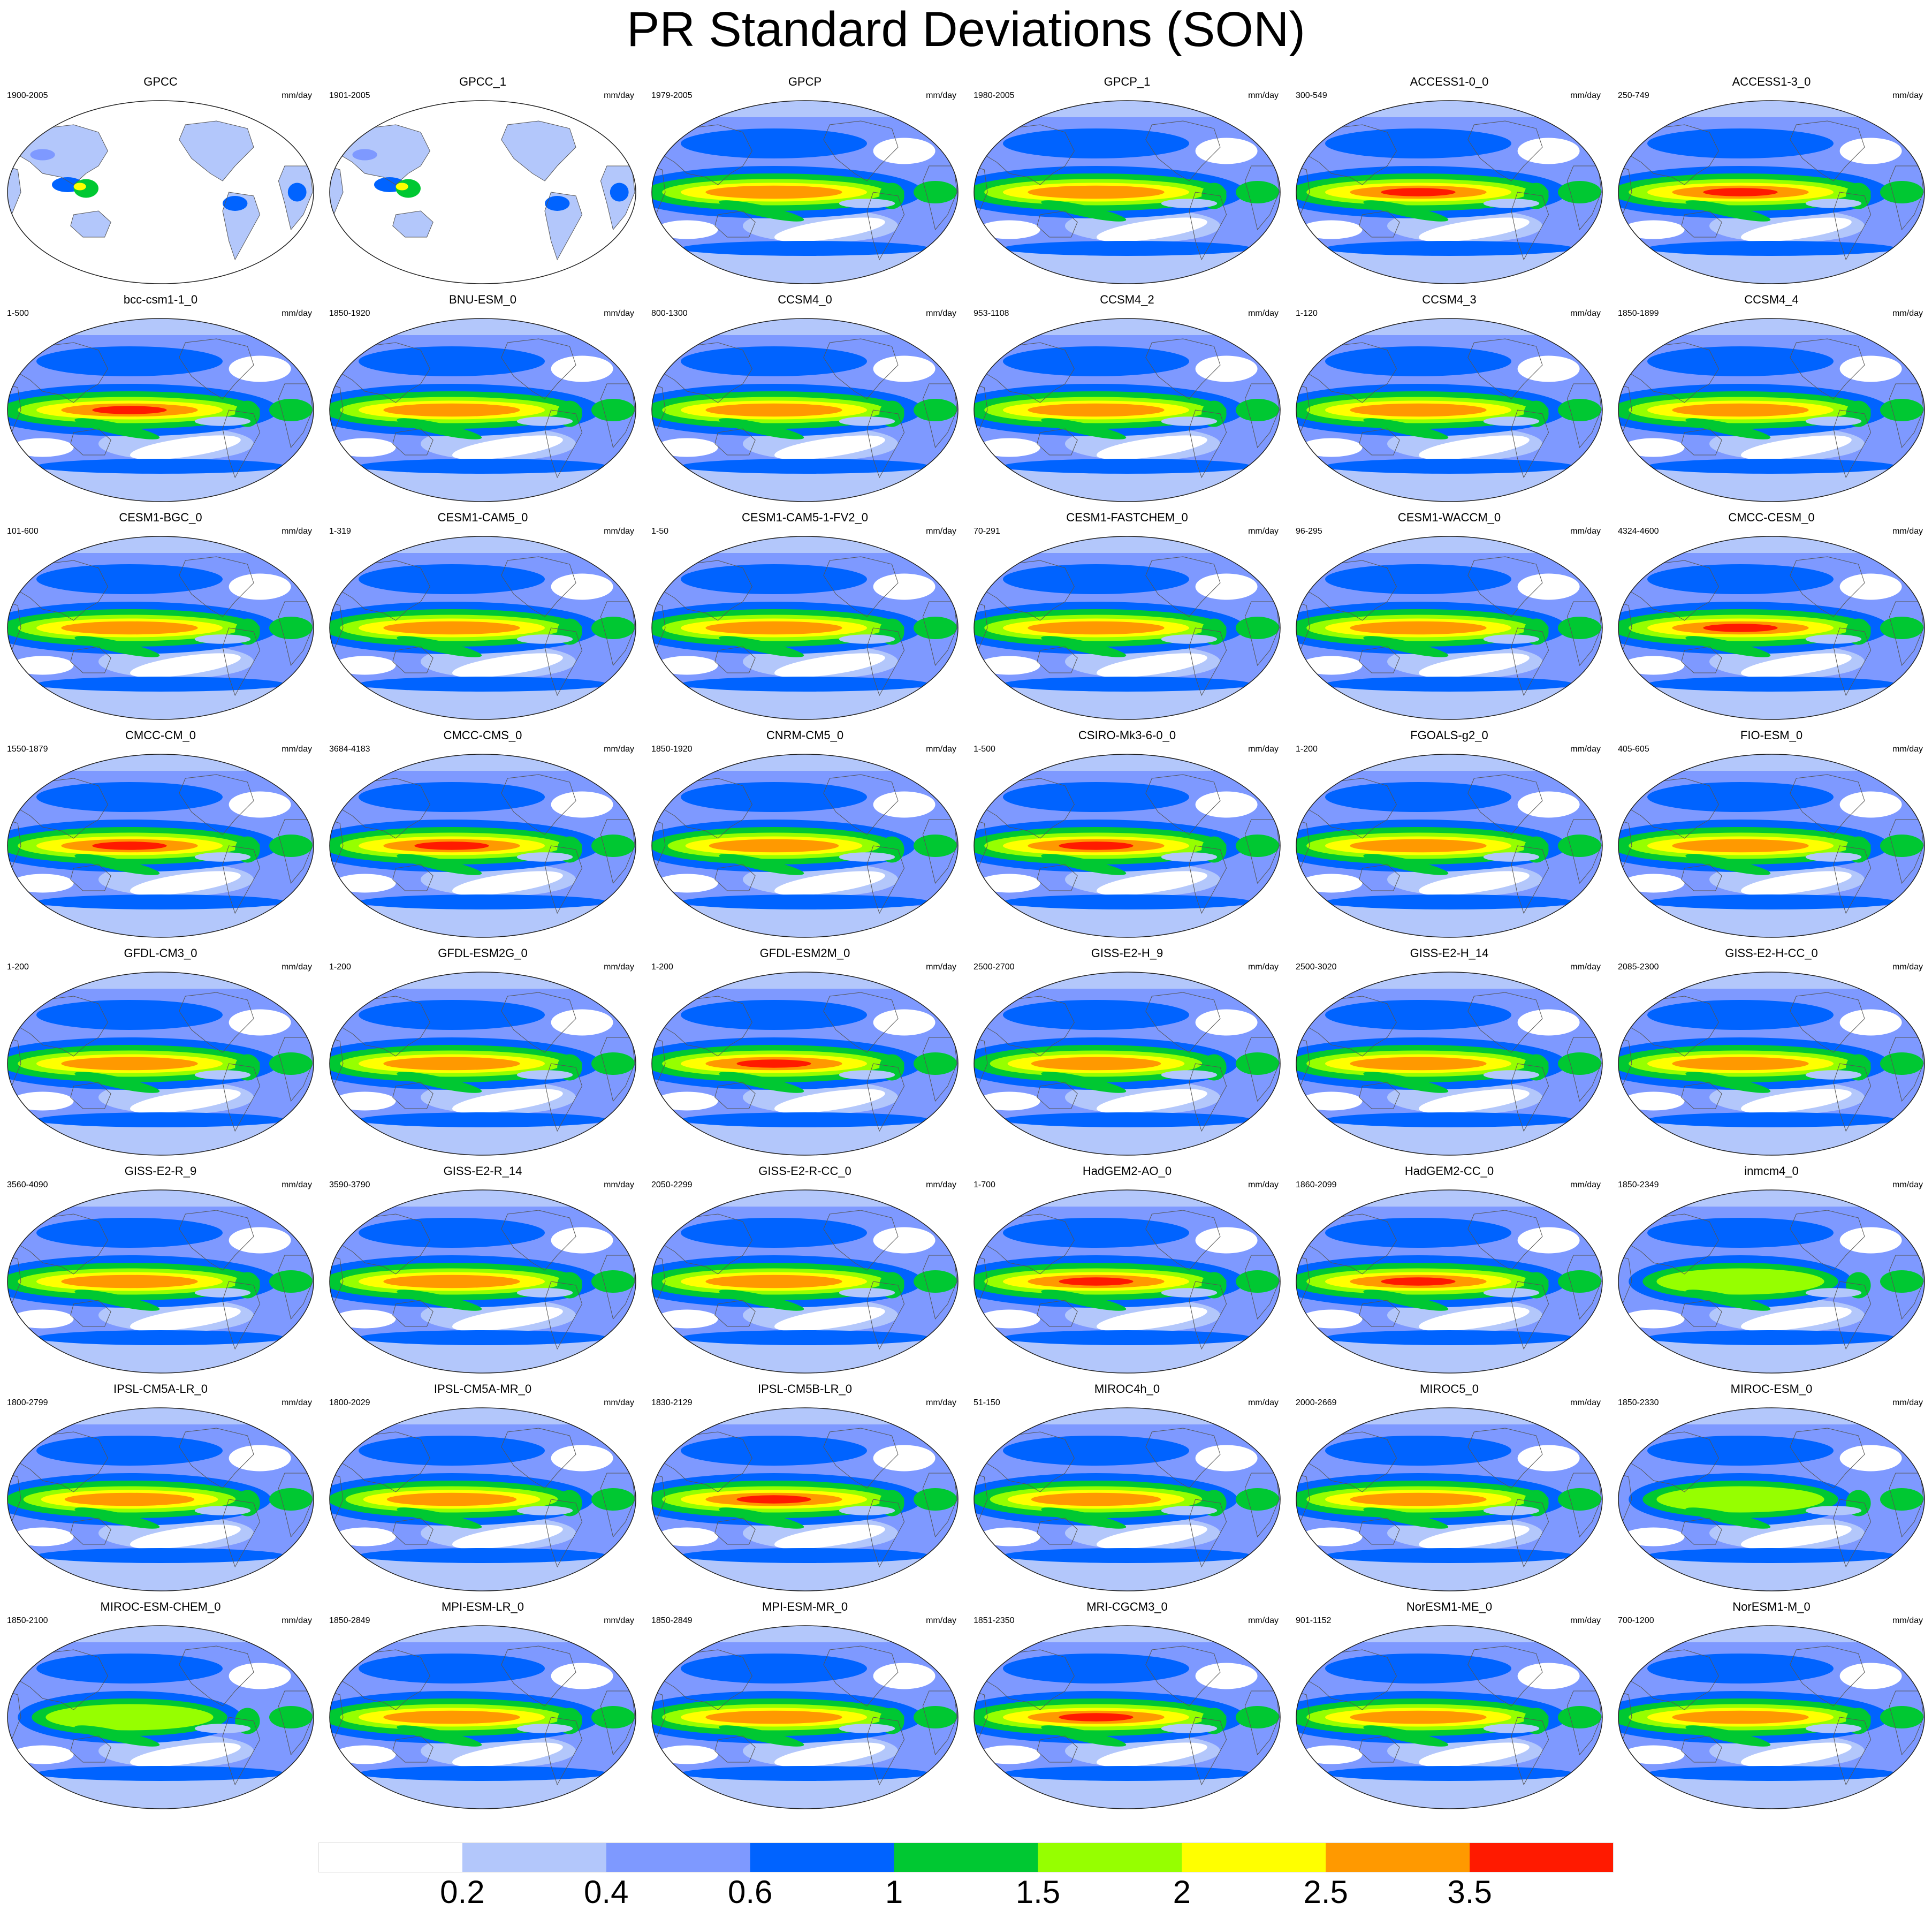 This screenshot has height=1911, width=1932. What do you see at coordinates (805, 400) in the screenshot?
I see `map-panel: CCSM4_0 800-1300 mm/day` at bounding box center [805, 400].